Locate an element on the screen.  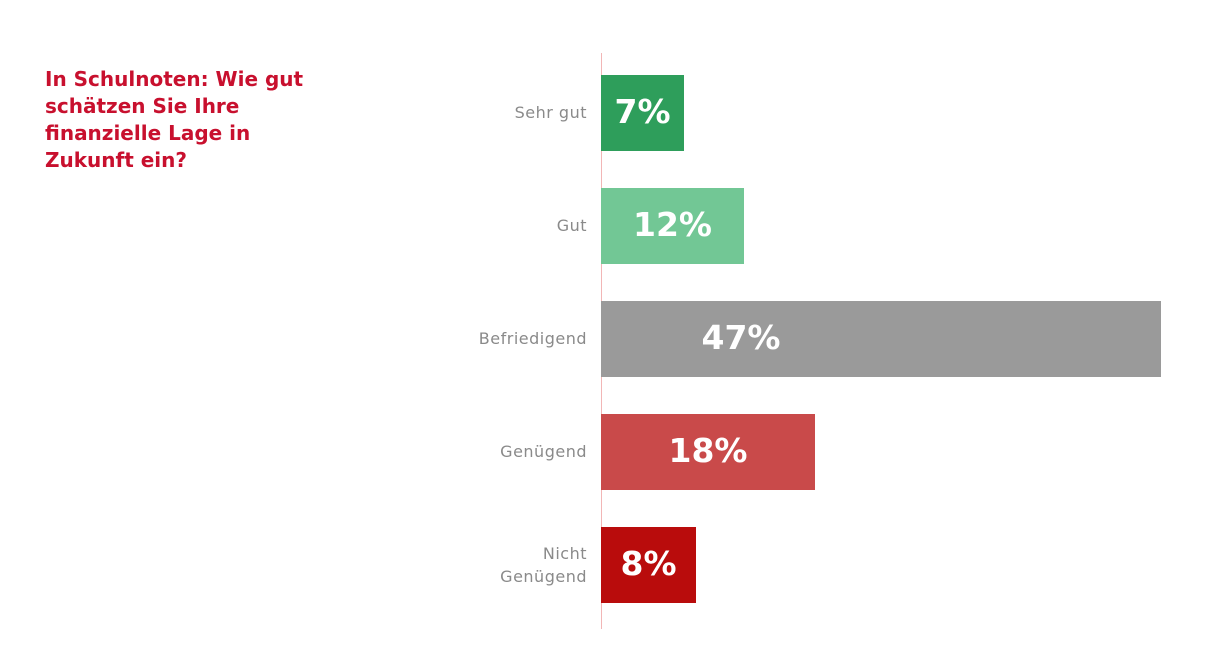
bar-area: 47% is located at coordinates (900, 339).